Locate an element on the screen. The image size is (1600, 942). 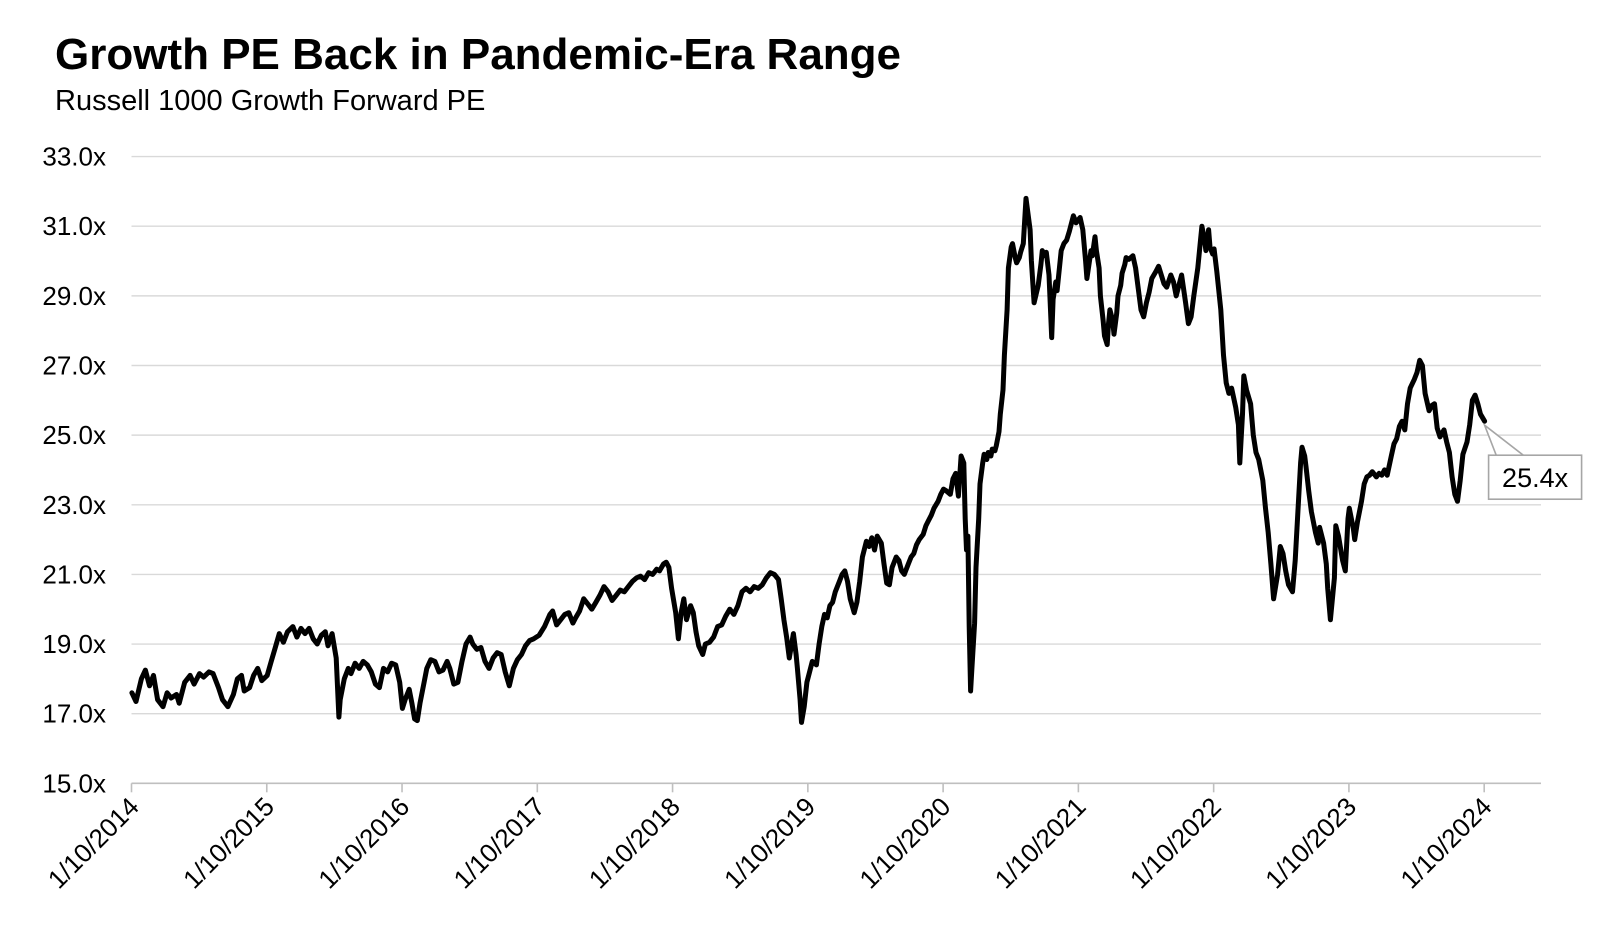
x-axis-label: 1/10/2018 is located at coordinates (634, 842).